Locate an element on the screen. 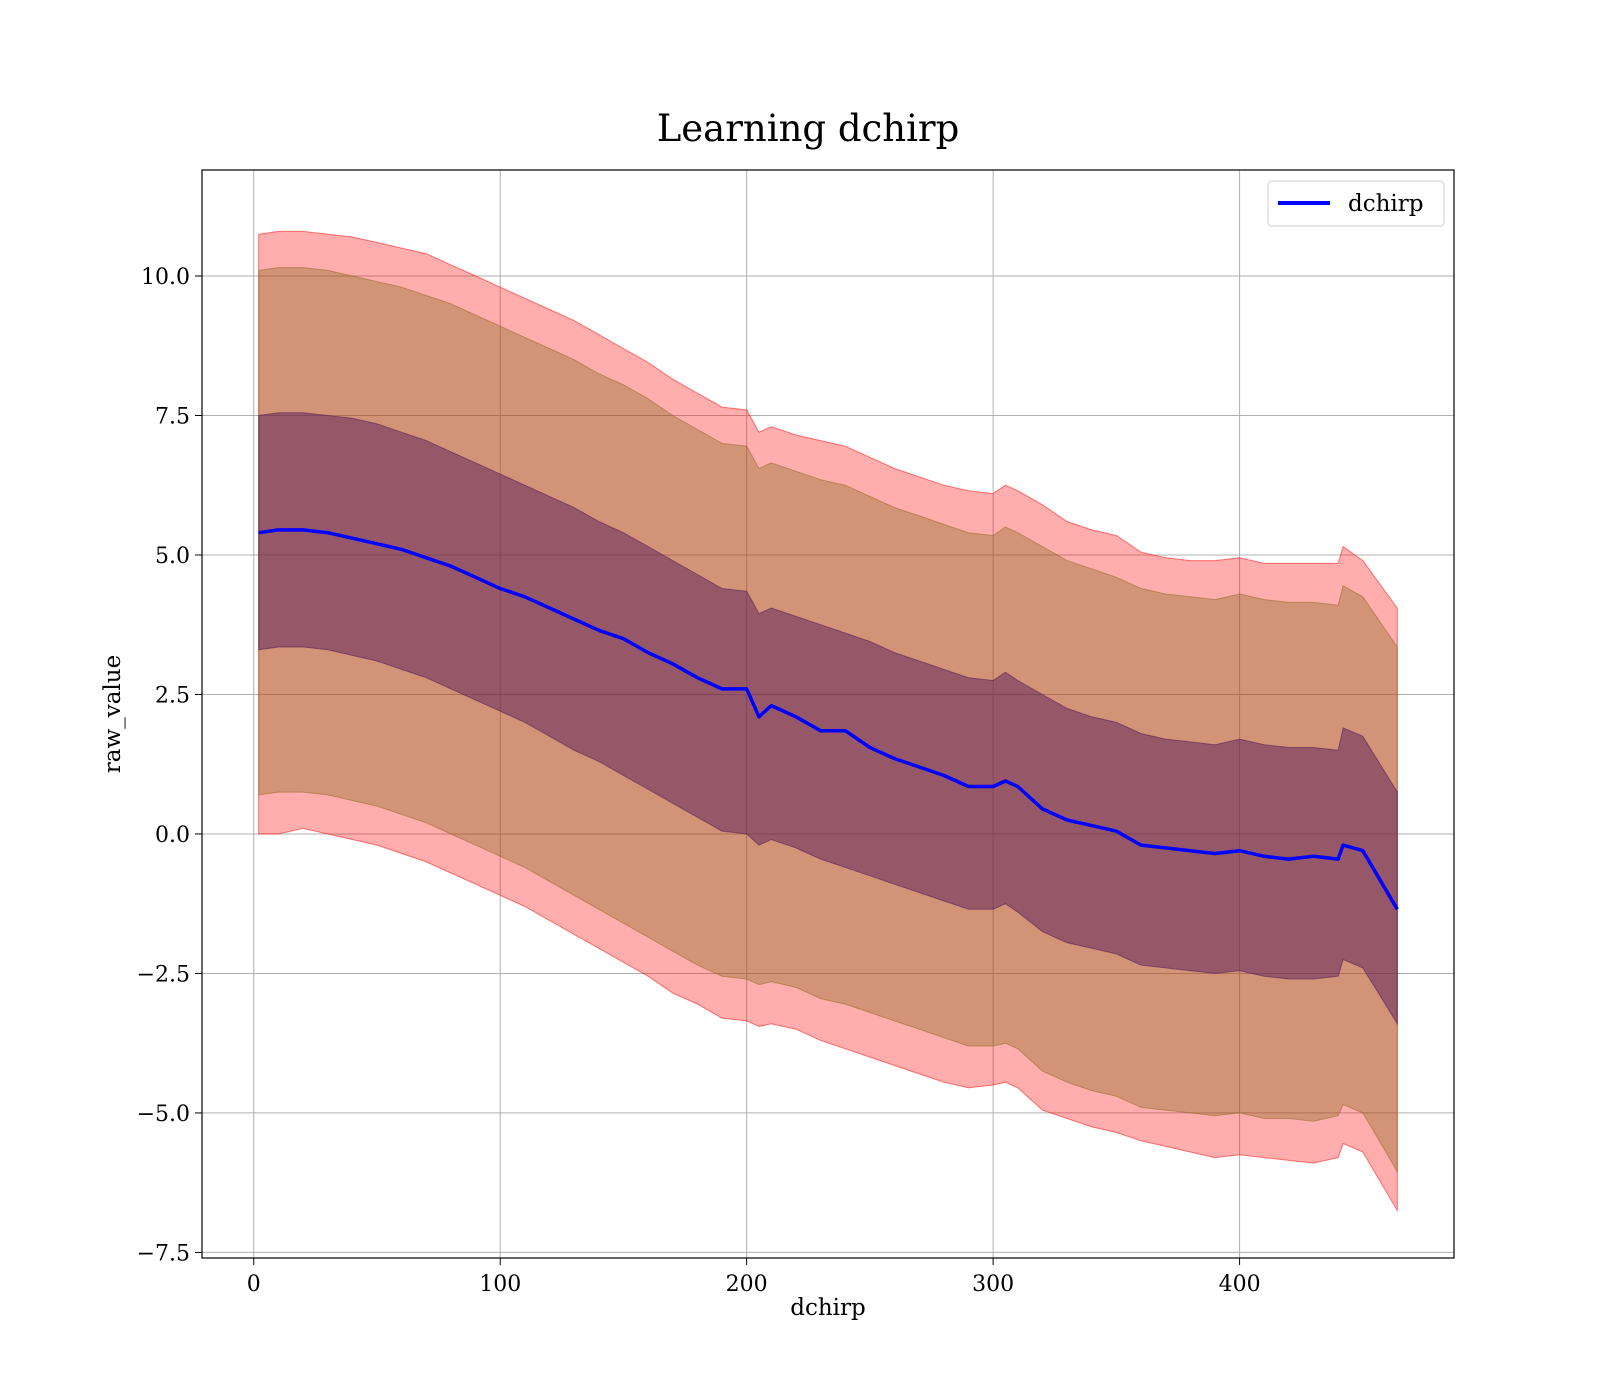  x-axis-ticks: 0 100 200 300 400 is located at coordinates (754, 1277).